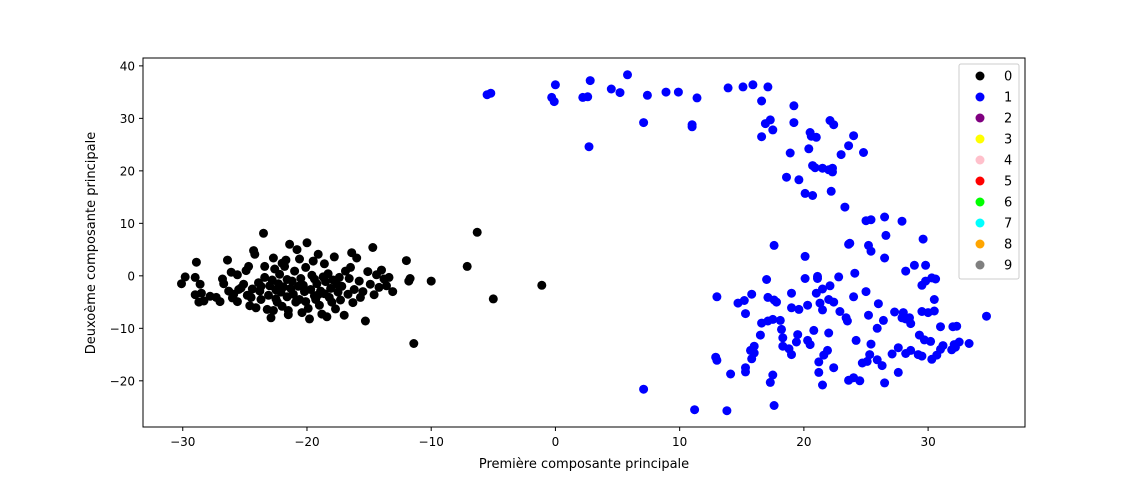 This screenshot has width=1139, height=484. Describe the element at coordinates (306, 442) in the screenshot. I see `x-tick-label: −20` at that location.